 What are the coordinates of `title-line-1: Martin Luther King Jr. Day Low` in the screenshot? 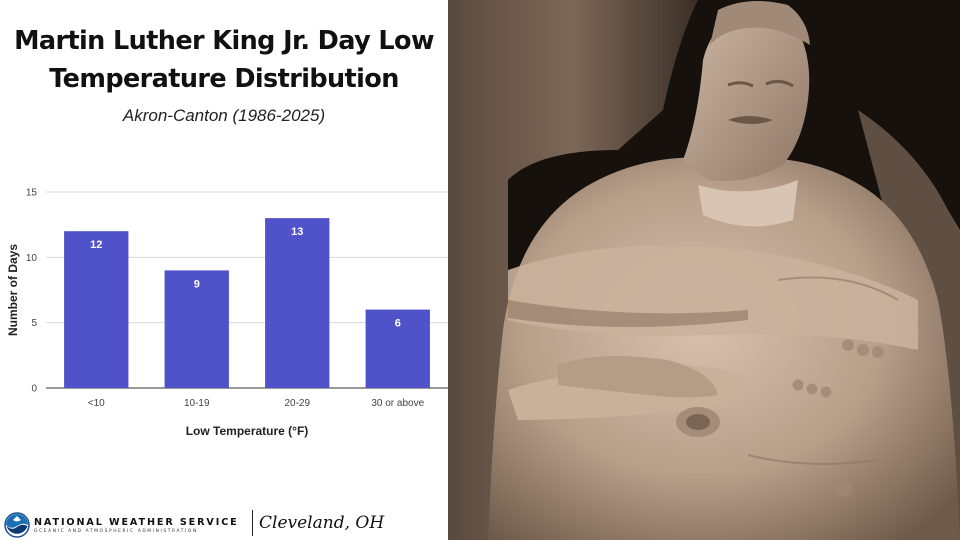 It's located at (224, 41).